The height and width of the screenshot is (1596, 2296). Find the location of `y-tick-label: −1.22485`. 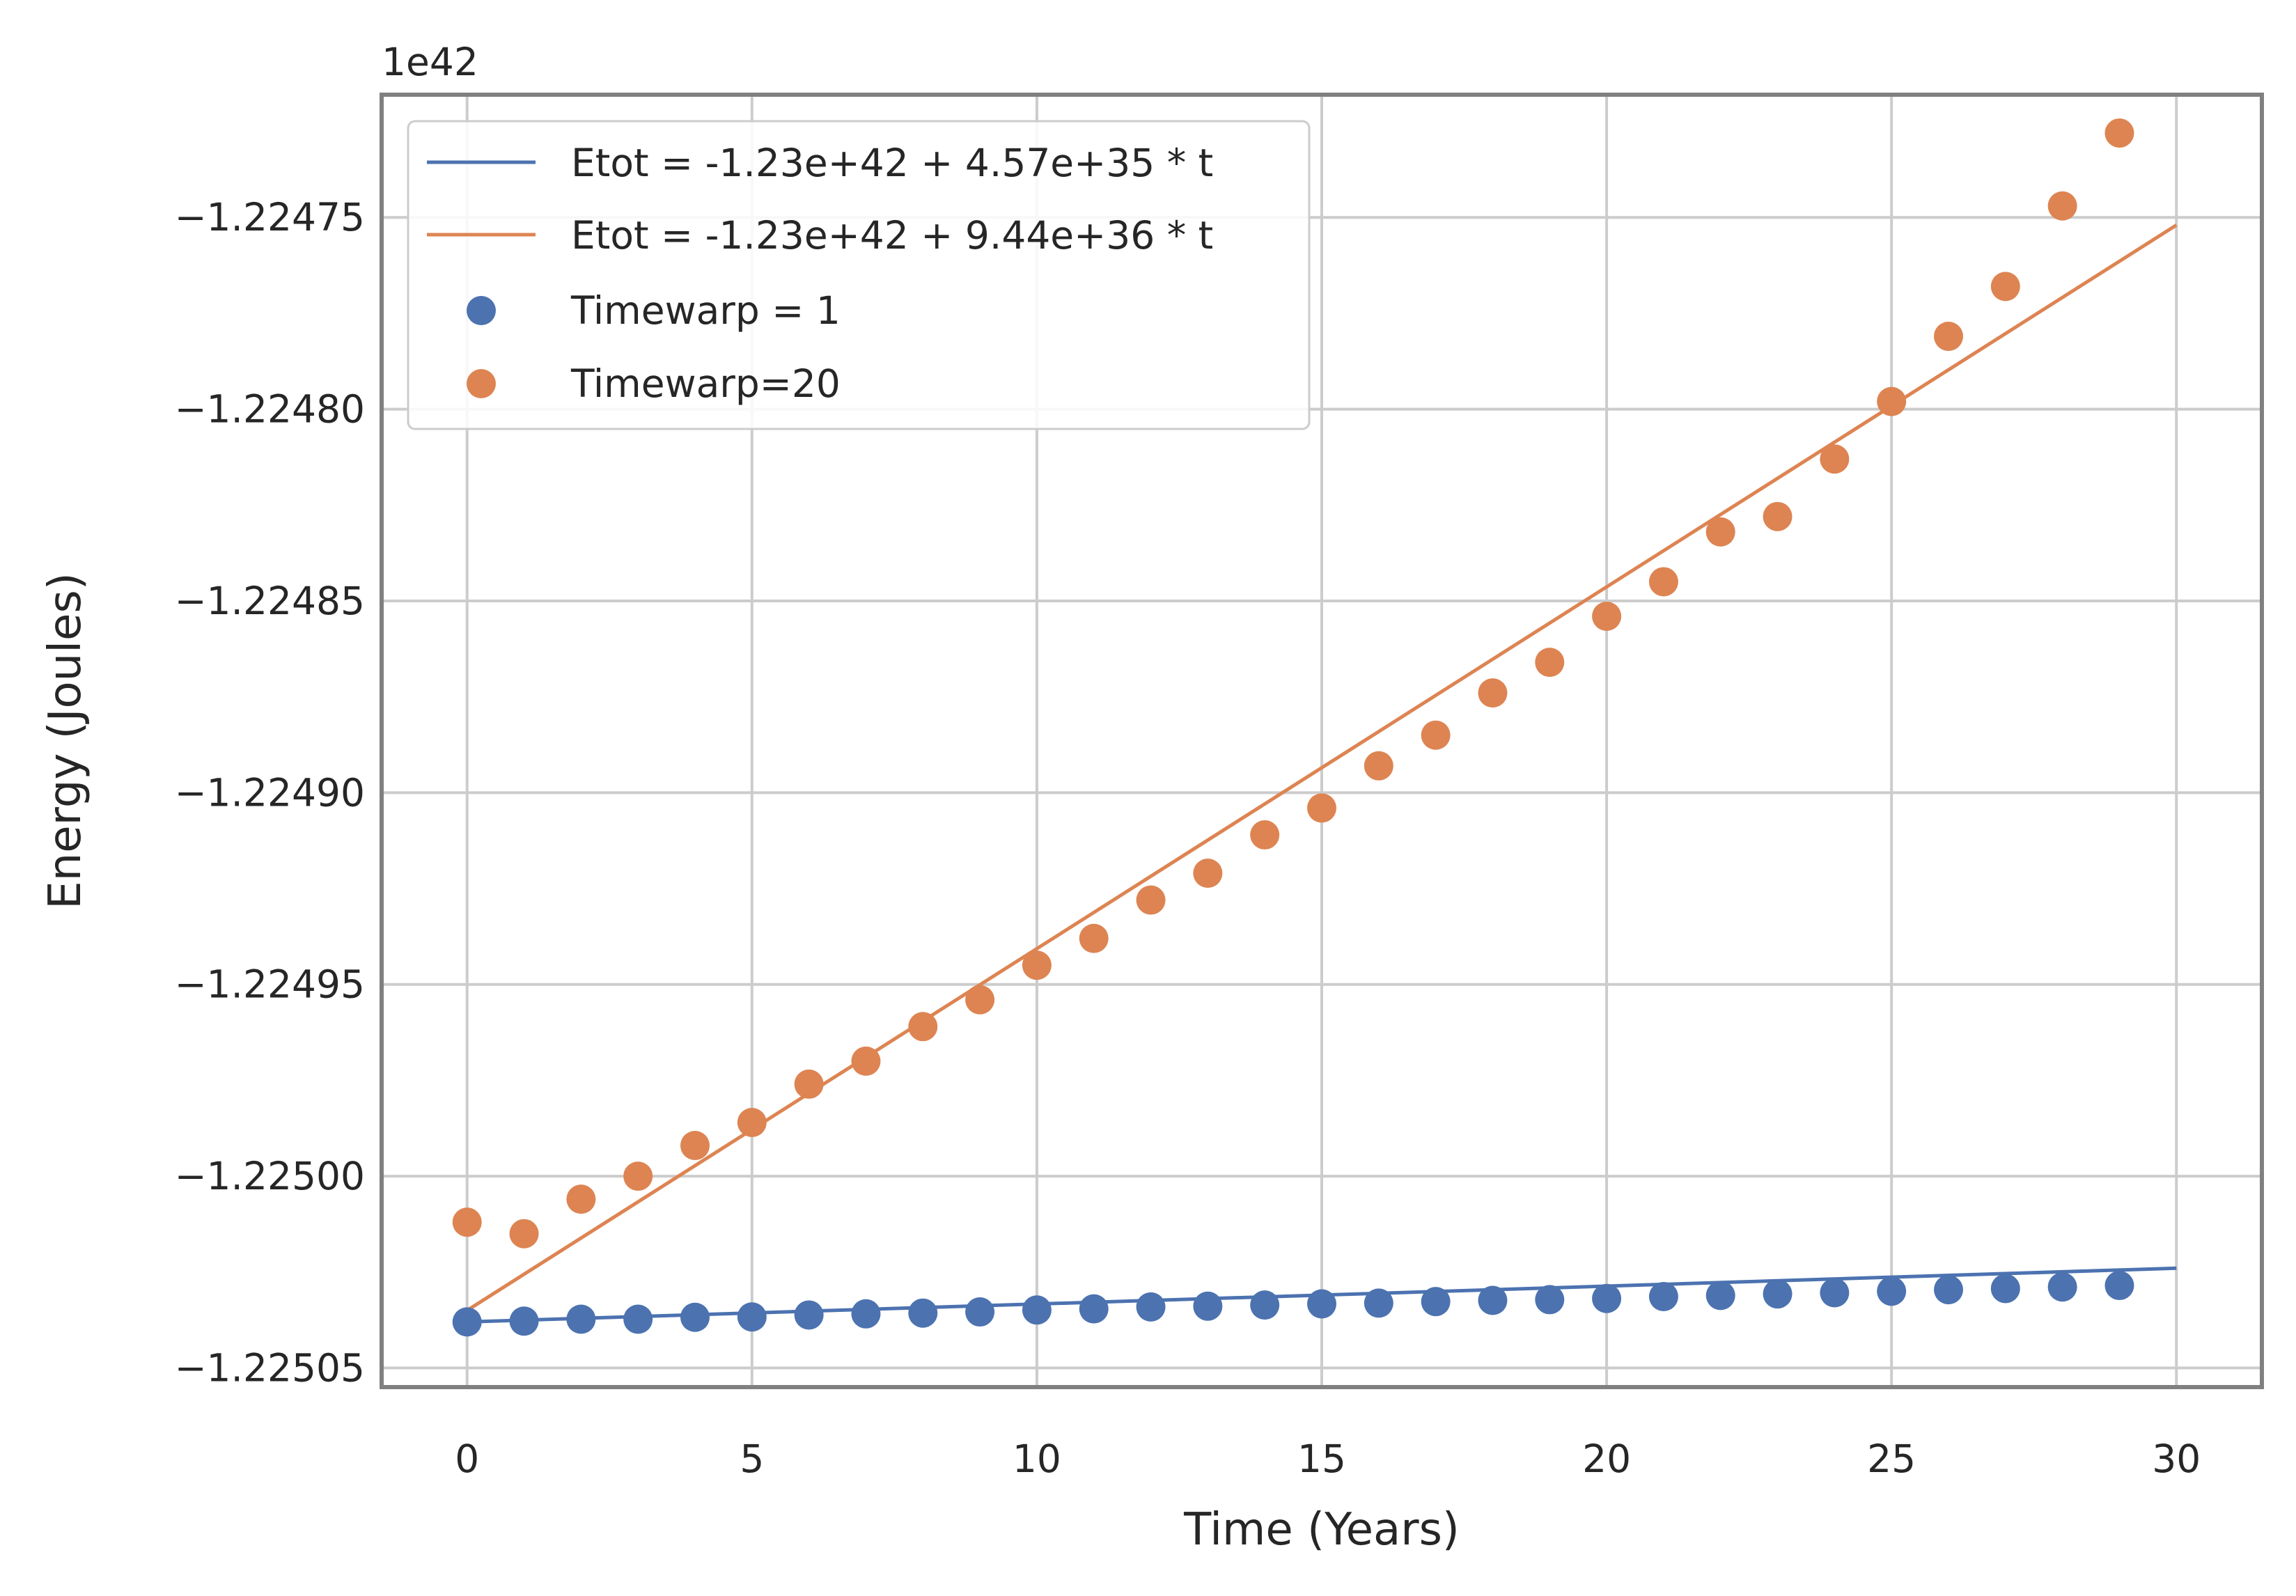

y-tick-label: −1.22485 is located at coordinates (269, 601).